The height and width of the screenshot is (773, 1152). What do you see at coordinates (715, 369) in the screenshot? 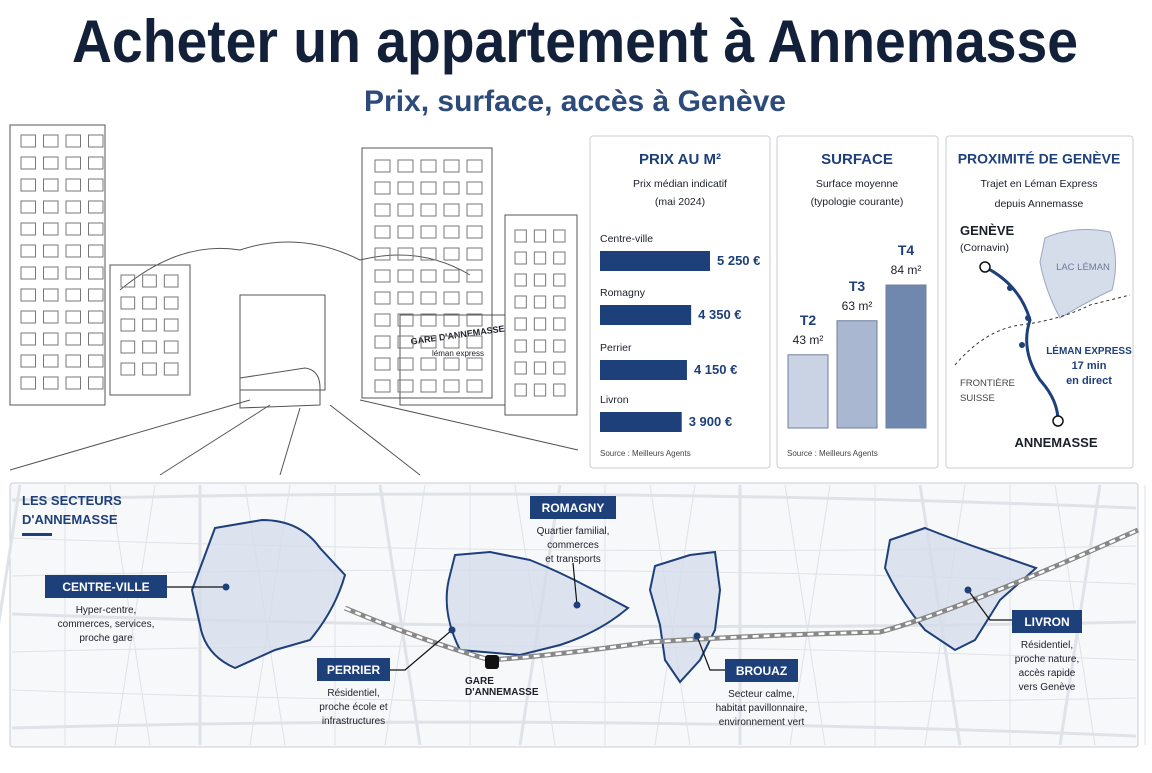
I see `value-label: 4 150 €` at bounding box center [715, 369].